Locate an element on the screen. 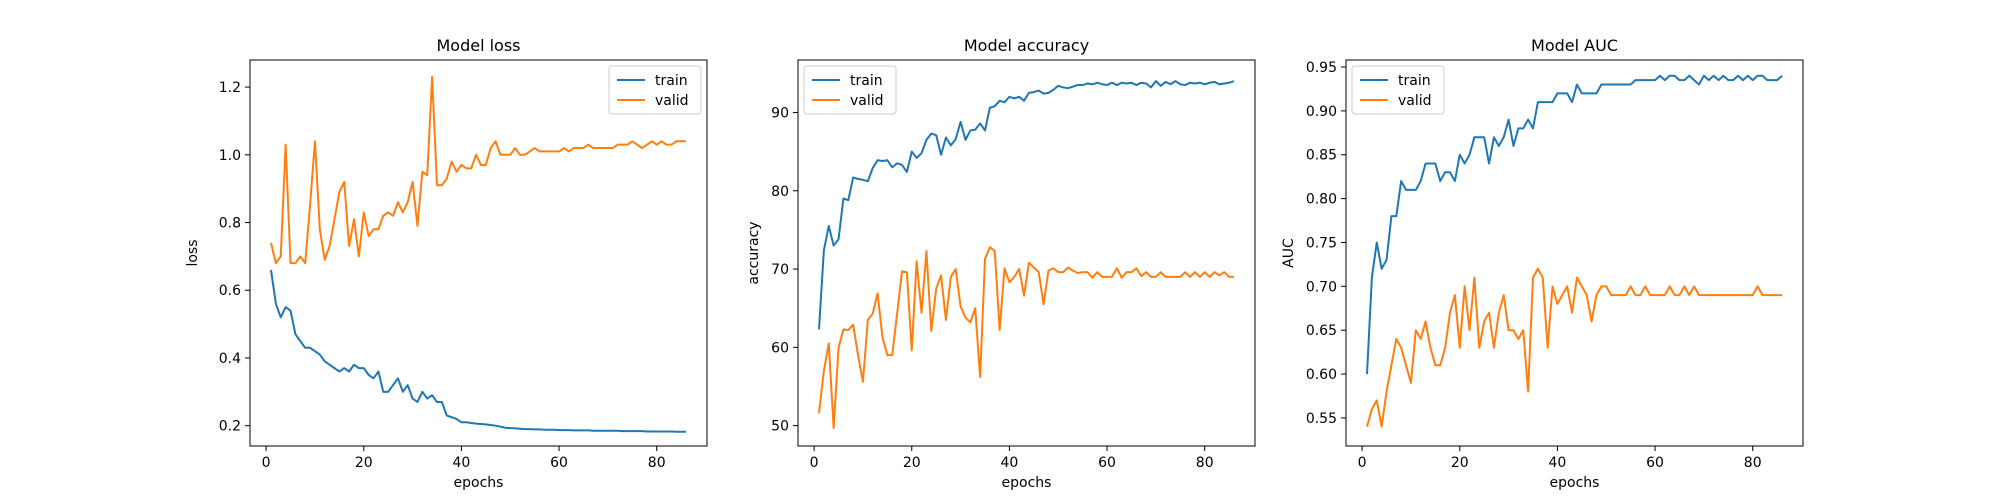  chart-title: Model AUC is located at coordinates (1574, 45).